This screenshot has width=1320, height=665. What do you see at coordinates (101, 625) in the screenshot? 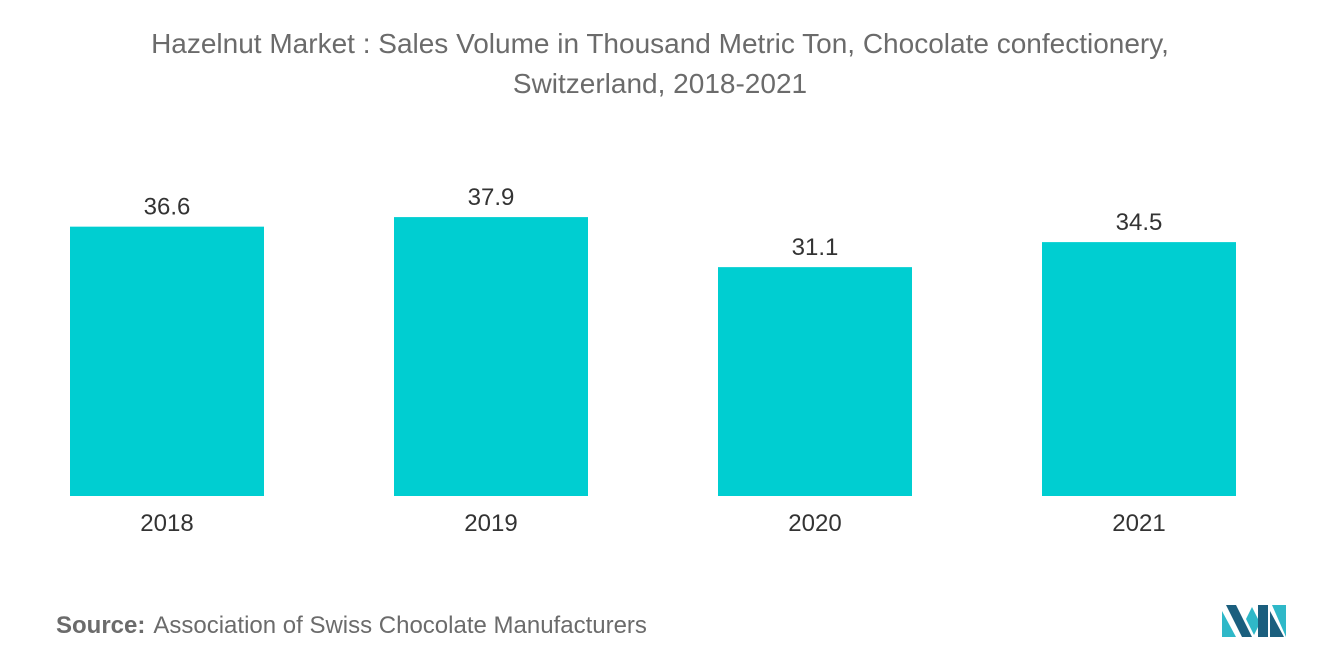
I see `source-label: Source:` at bounding box center [101, 625].